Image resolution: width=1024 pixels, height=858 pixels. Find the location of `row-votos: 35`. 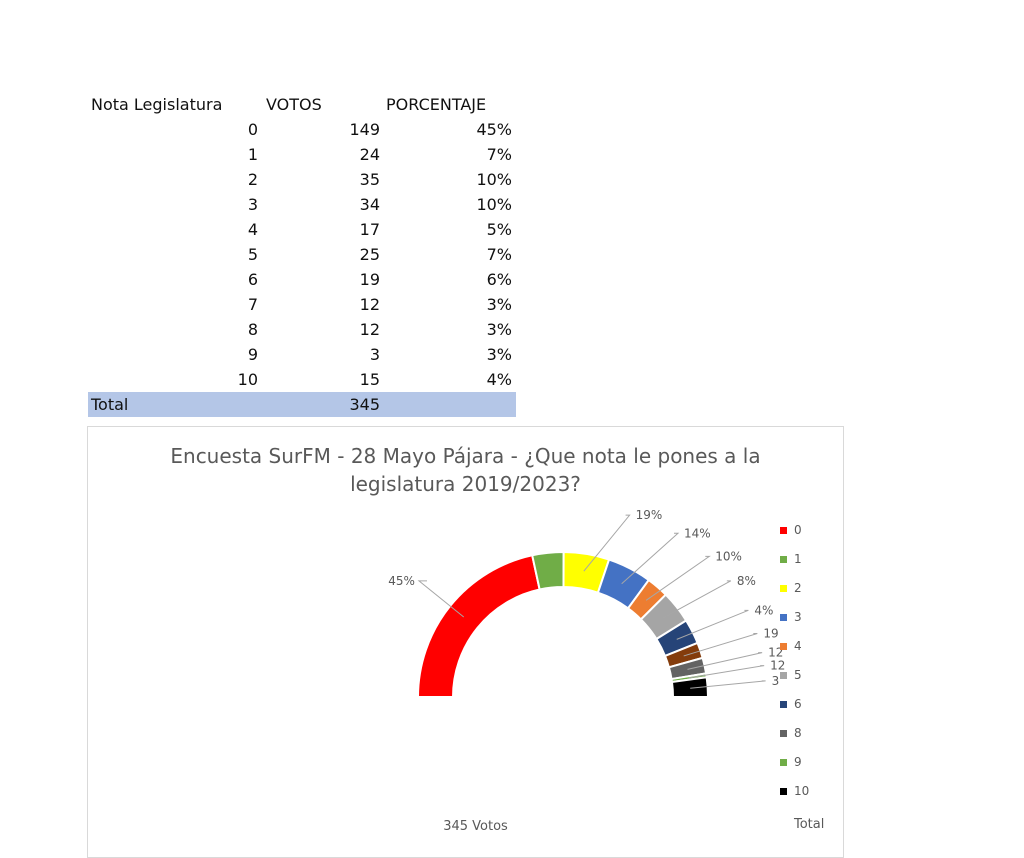

row-votos: 35 is located at coordinates (369, 179).